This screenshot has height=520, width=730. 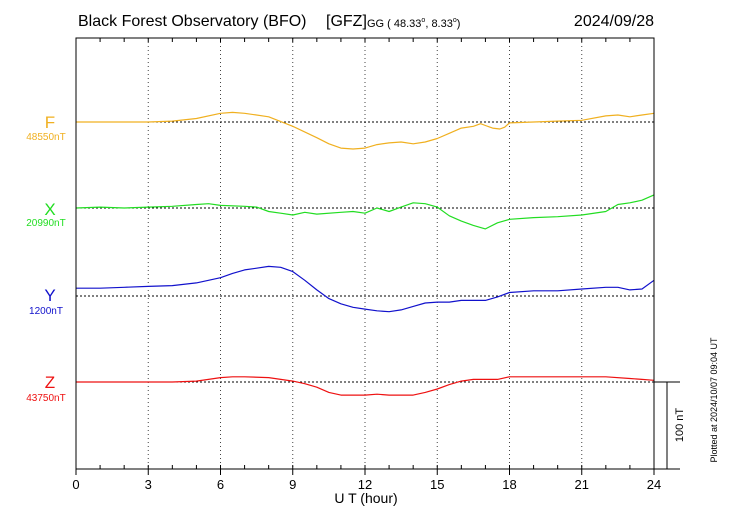 What do you see at coordinates (614, 21) in the screenshot?
I see `plot-date: 2024/09/28` at bounding box center [614, 21].